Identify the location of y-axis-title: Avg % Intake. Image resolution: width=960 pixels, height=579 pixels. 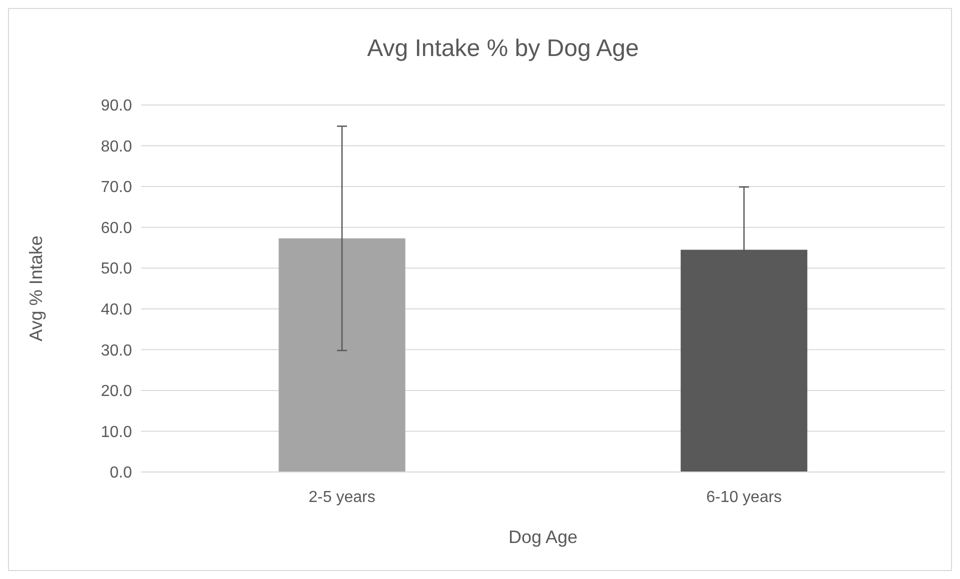
(36, 289).